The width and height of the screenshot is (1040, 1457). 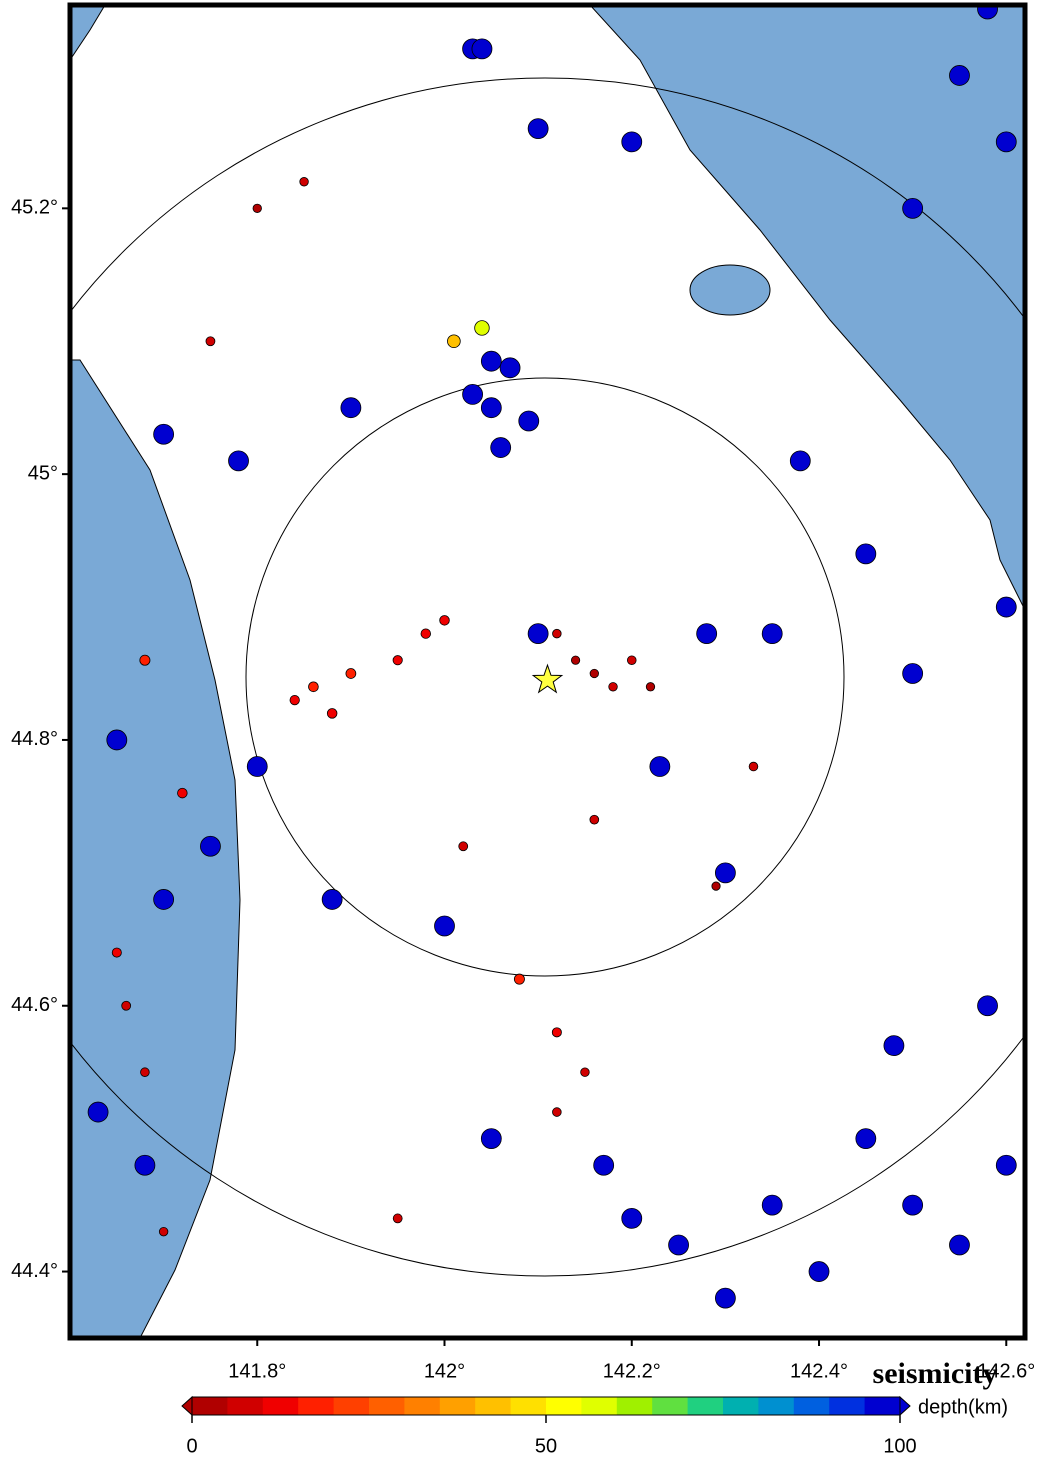 What do you see at coordinates (899, 1446) in the screenshot?
I see `colorbar-tick-label: 100` at bounding box center [899, 1446].